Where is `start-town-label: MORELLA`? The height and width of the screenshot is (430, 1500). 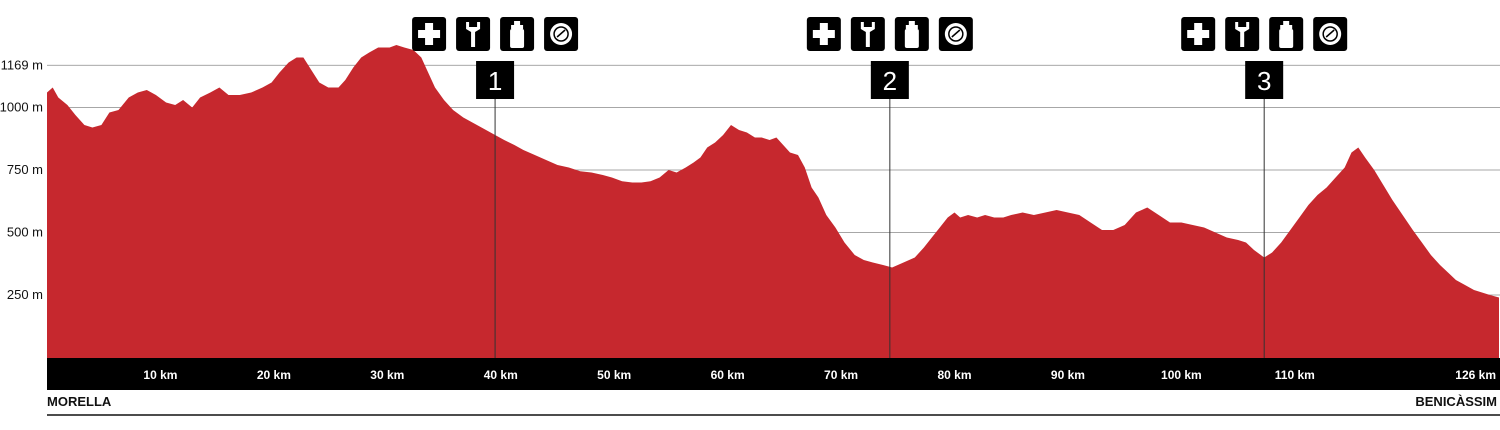 start-town-label: MORELLA is located at coordinates (79, 401).